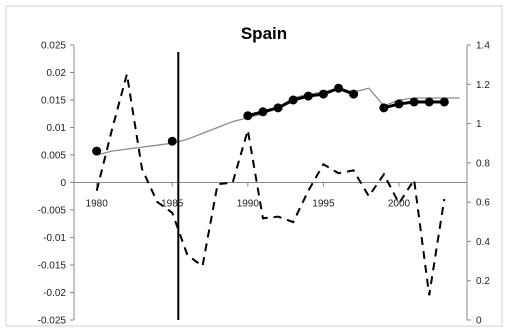  Describe the element at coordinates (97, 204) in the screenshot. I see `x-tick-label: 1980` at that location.